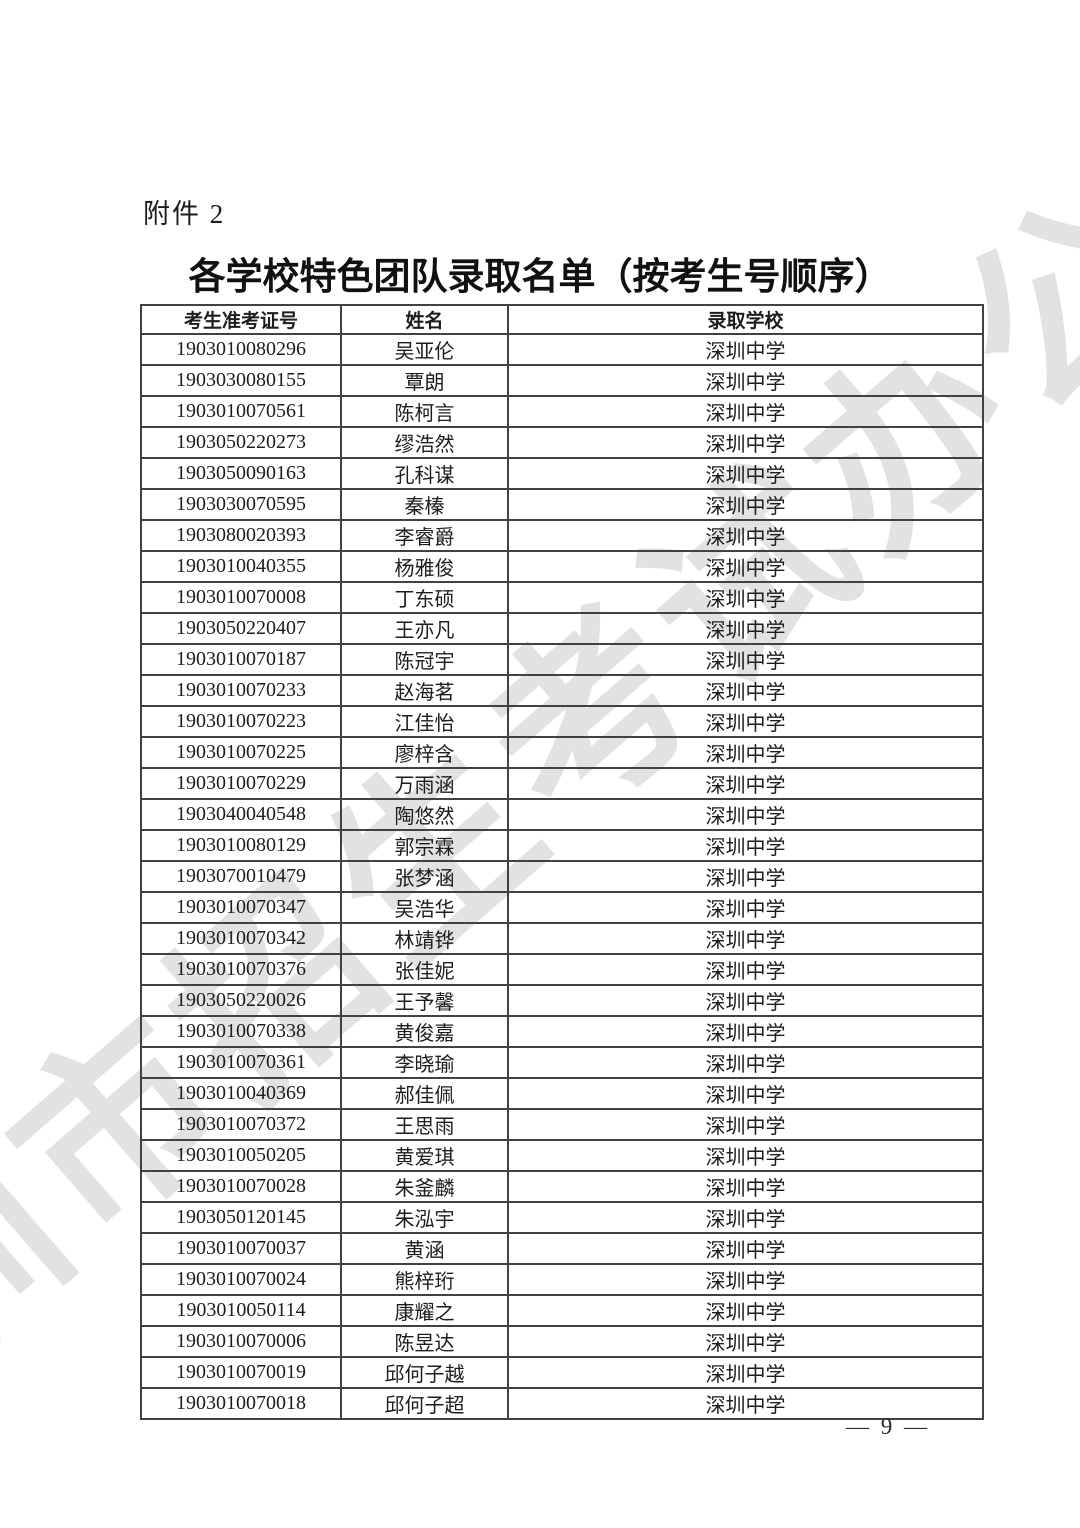  Describe the element at coordinates (424, 411) in the screenshot. I see `name-cell: 陈柯言` at that location.